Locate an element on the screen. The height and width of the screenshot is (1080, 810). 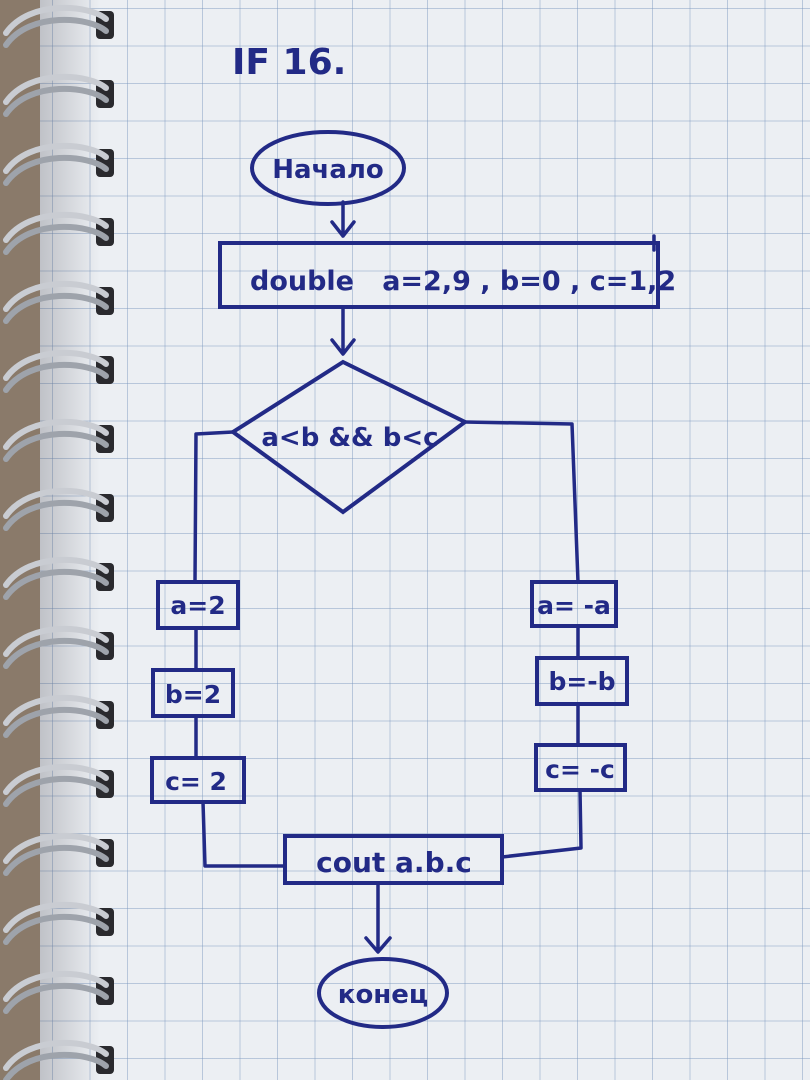
left-step-label: b=2 is located at coordinates (193, 694).